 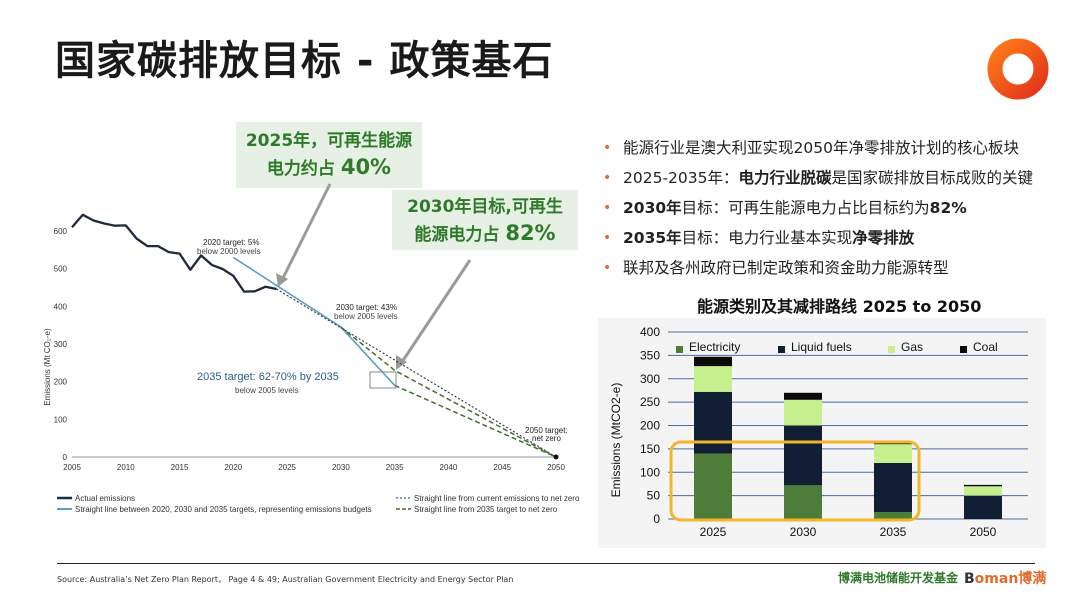 I want to click on actual-emissions-line, so click(x=174, y=253).